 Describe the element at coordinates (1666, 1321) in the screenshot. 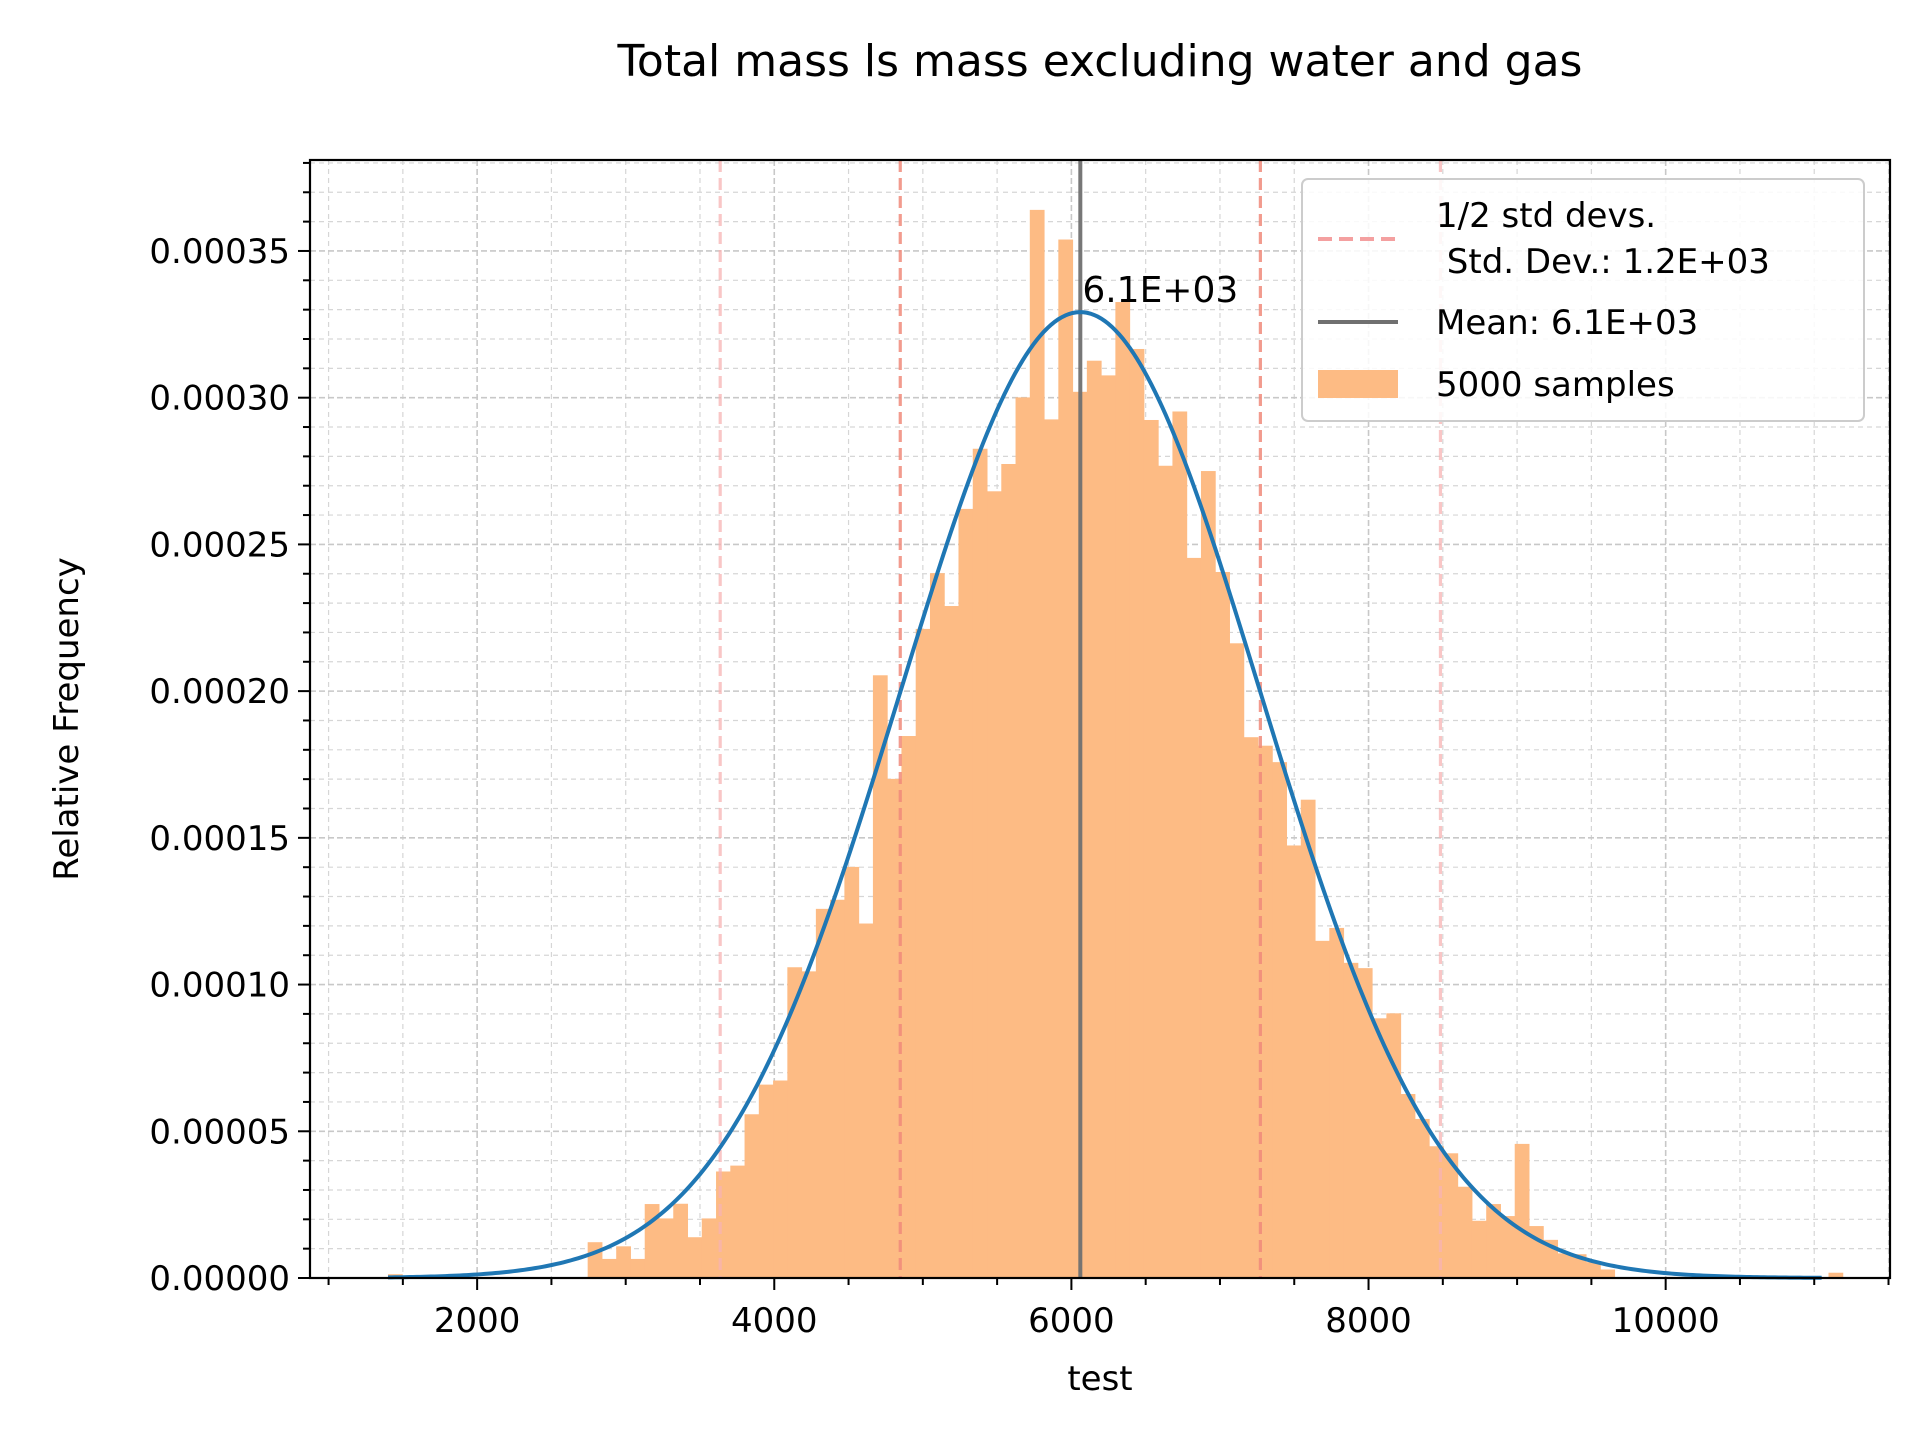

I see `x-tick-label: 10000` at that location.